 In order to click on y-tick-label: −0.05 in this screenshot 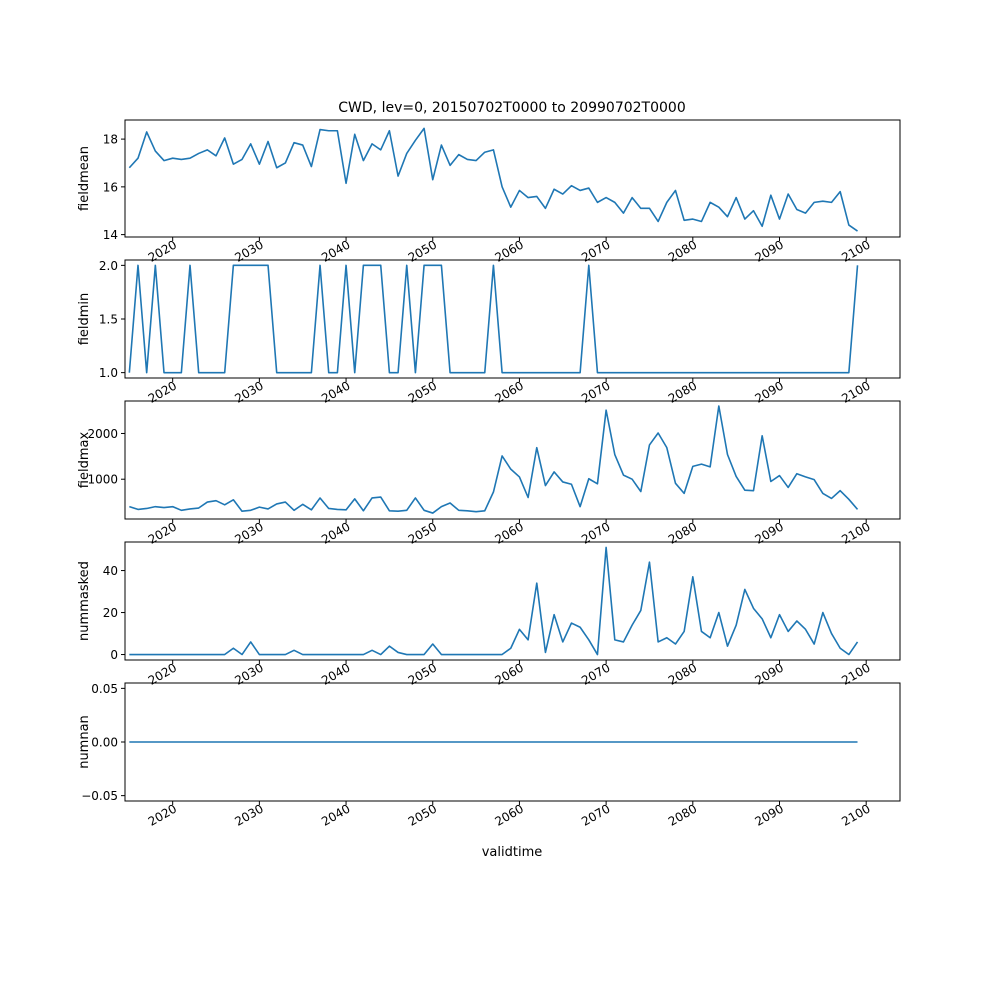, I will do `click(99, 796)`.